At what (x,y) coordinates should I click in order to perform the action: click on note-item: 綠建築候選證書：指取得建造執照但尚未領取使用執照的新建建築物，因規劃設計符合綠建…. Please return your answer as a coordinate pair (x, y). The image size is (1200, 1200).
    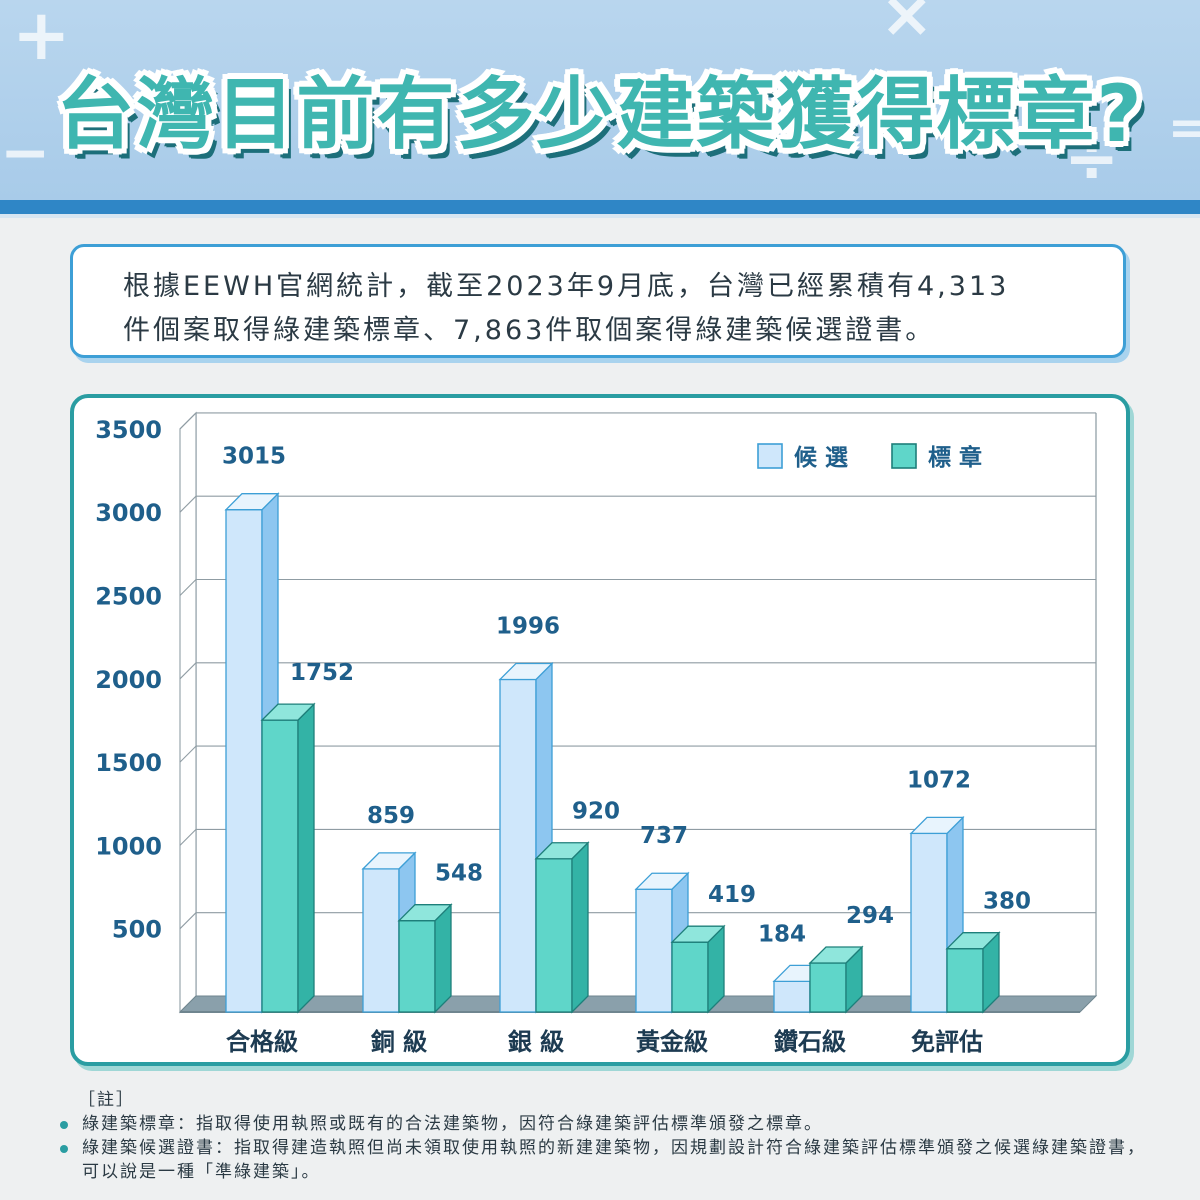
    Looking at the image, I should click on (610, 1160).